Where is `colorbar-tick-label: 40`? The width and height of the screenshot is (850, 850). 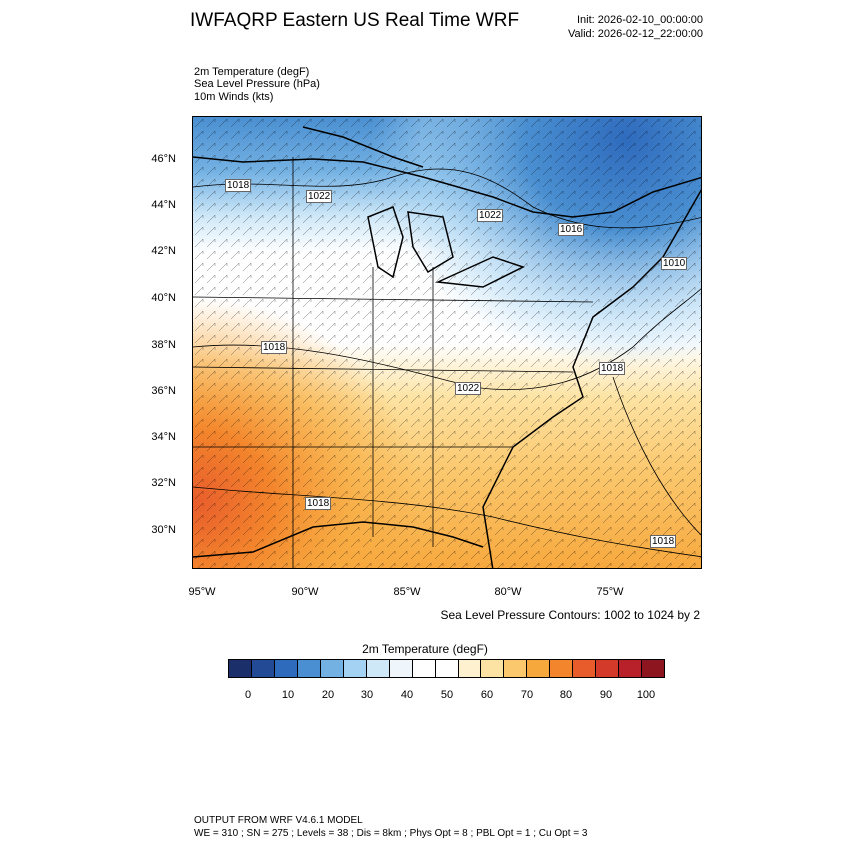 colorbar-tick-label: 40 is located at coordinates (407, 695).